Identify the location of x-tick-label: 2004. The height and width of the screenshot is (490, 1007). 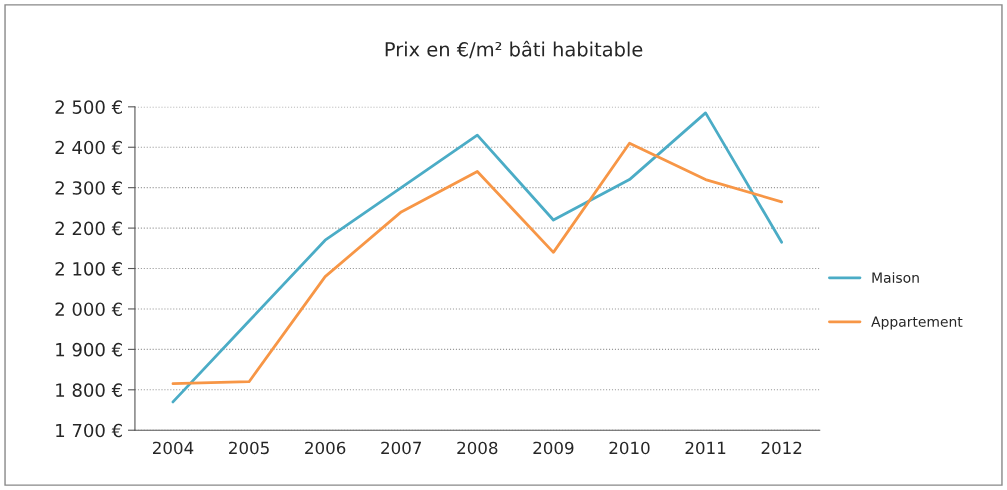
(173, 448).